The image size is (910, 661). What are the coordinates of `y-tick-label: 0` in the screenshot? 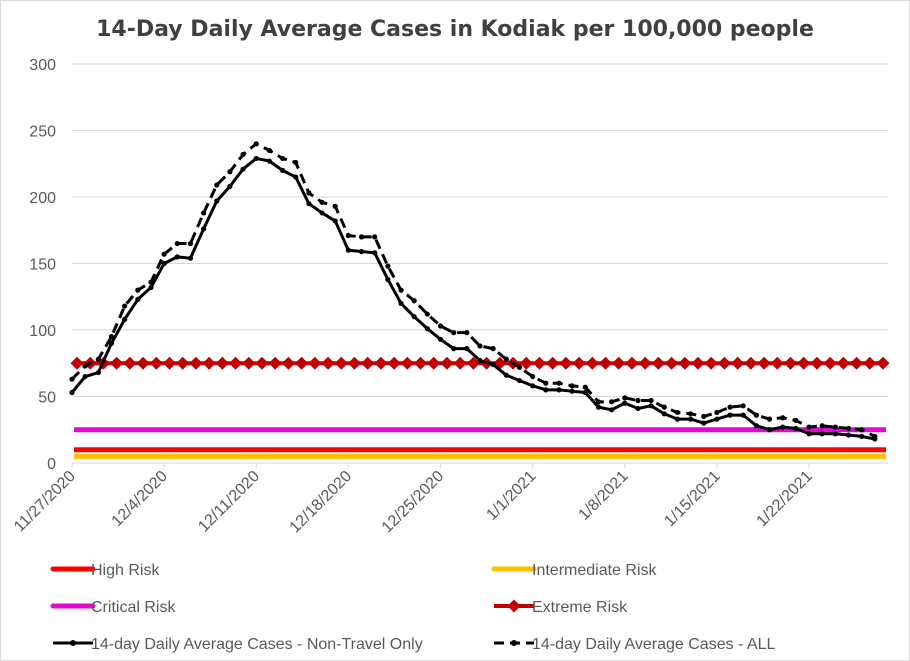 It's located at (51, 464).